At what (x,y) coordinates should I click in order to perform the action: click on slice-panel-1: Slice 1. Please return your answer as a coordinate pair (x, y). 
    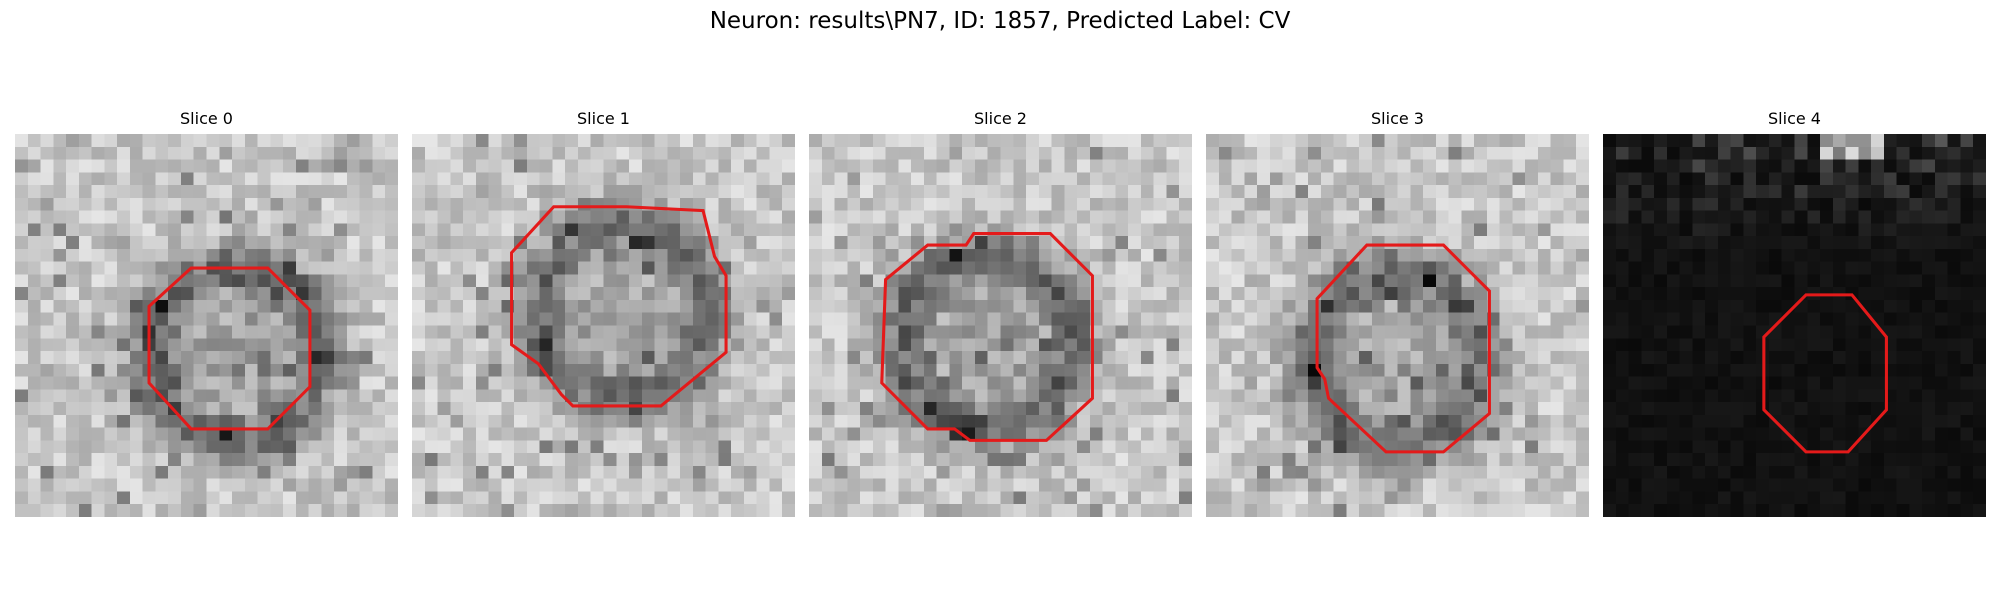
    Looking at the image, I should click on (603, 312).